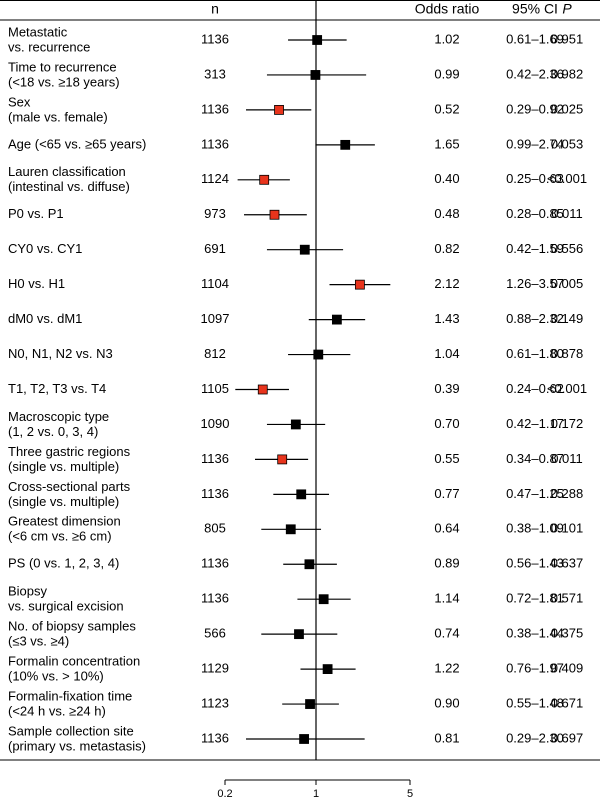  I want to click on row-n: 1129, so click(215, 668).